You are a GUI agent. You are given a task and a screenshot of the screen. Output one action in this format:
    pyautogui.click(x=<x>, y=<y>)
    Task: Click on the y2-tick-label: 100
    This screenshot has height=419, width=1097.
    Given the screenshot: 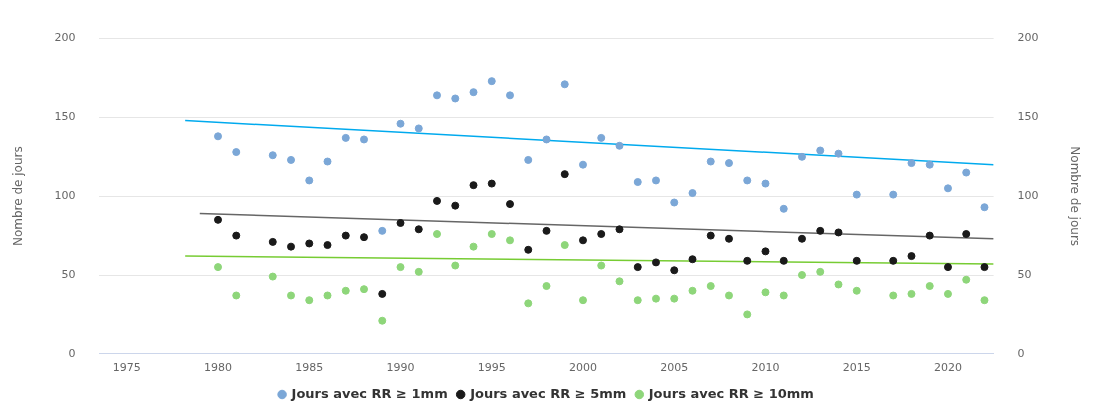 What is the action you would take?
    pyautogui.click(x=1028, y=196)
    